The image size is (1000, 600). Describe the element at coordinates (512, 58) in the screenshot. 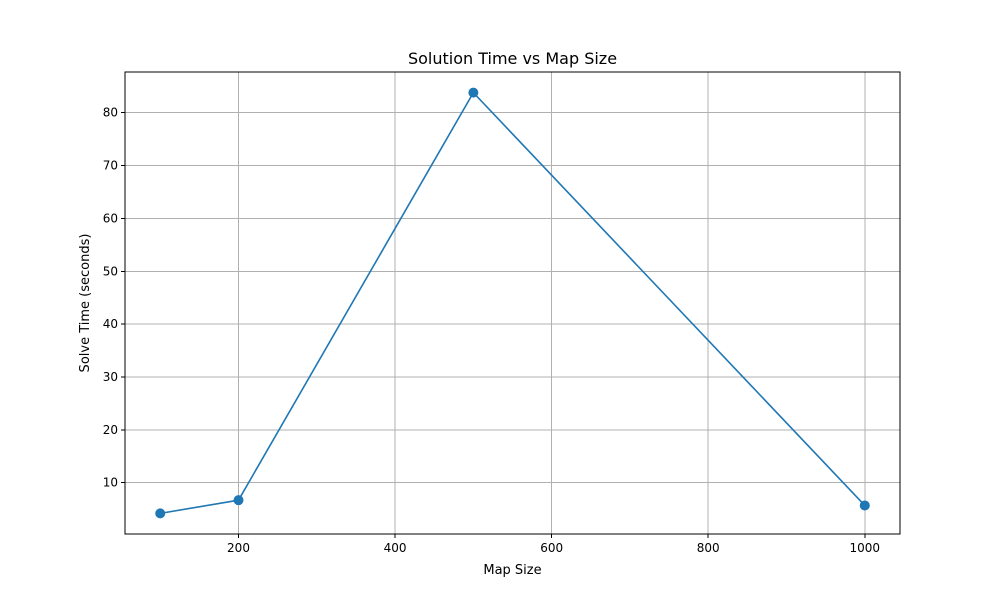

I see `chart-title: Solution Time vs Map Size` at that location.